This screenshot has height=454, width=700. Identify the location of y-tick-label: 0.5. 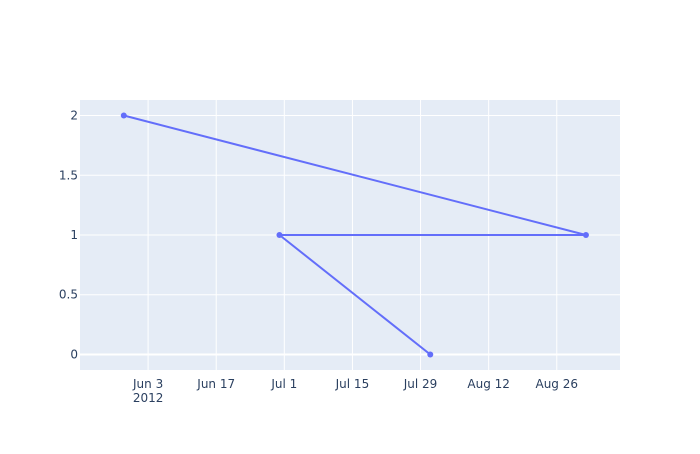
(68, 295).